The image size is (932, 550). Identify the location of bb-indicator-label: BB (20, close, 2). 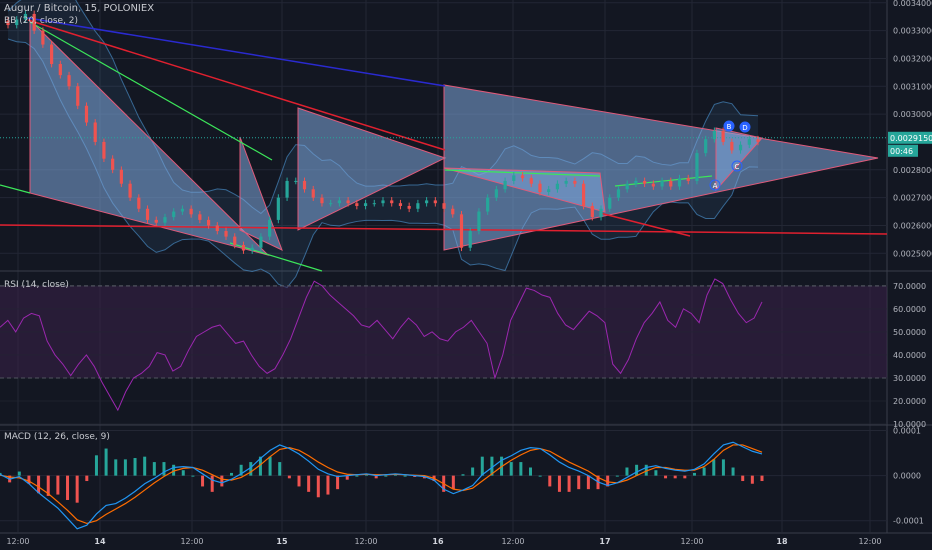
(41, 21).